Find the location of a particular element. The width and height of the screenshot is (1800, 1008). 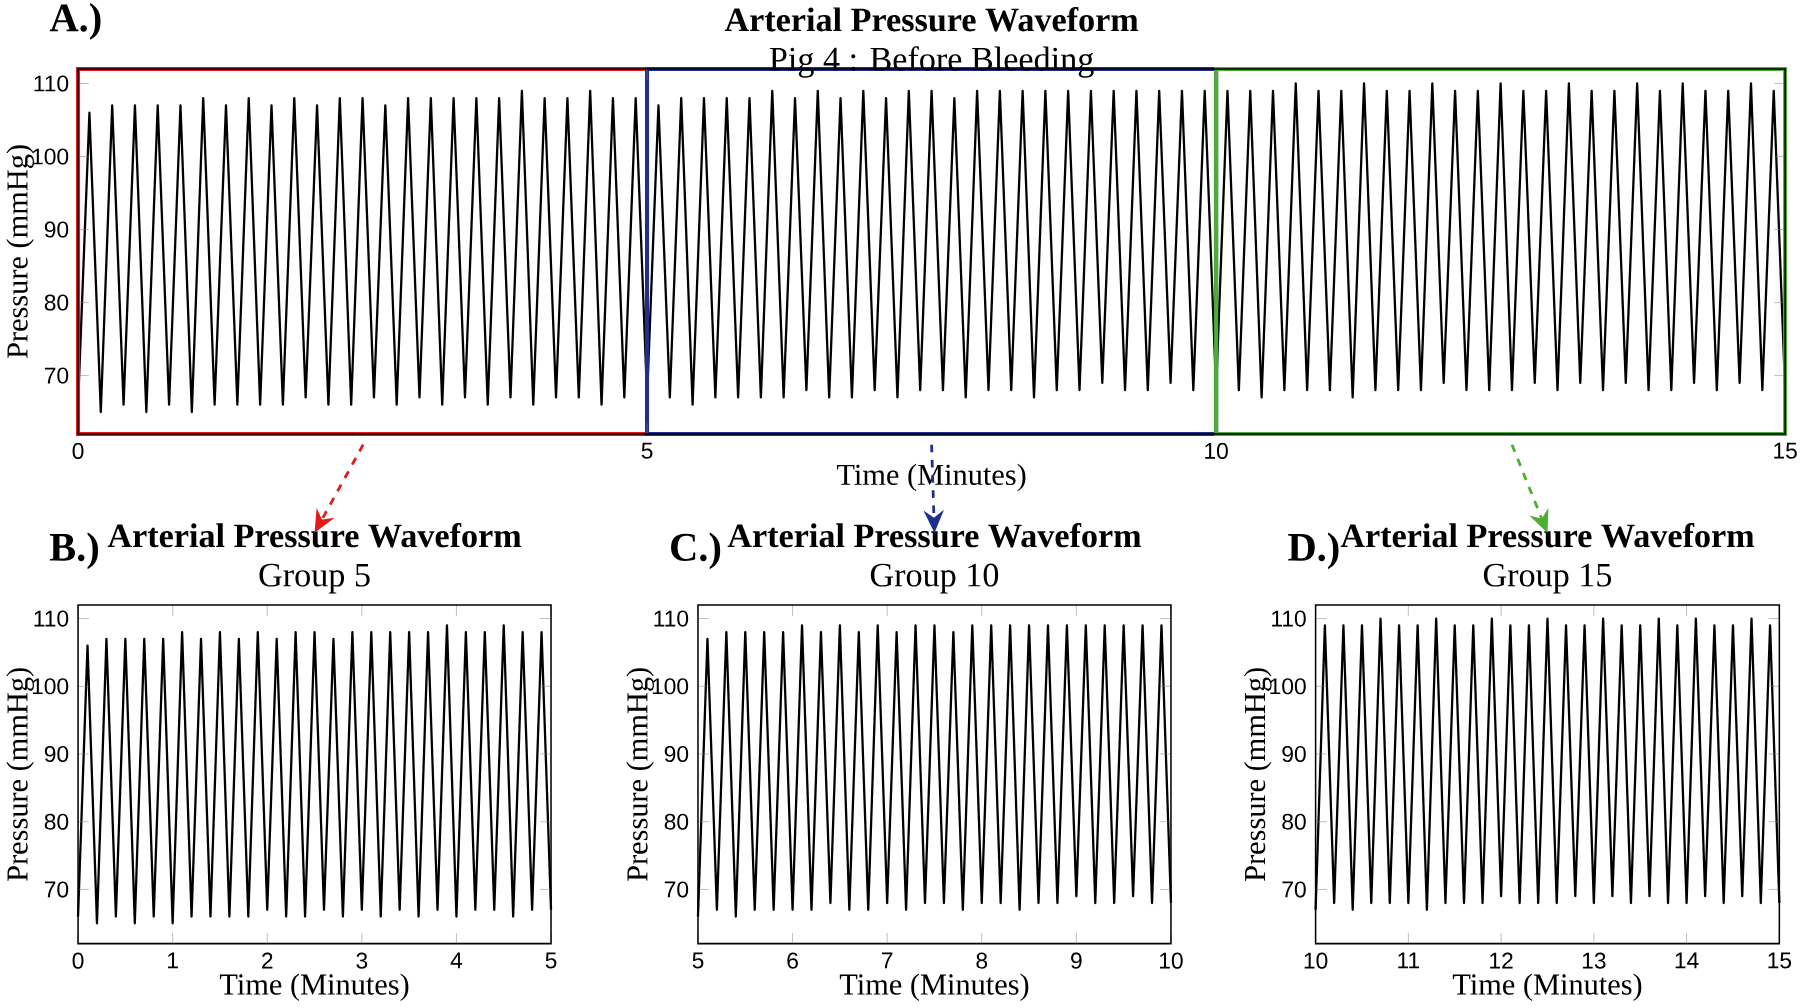

text: A.) is located at coordinates (75, 21).